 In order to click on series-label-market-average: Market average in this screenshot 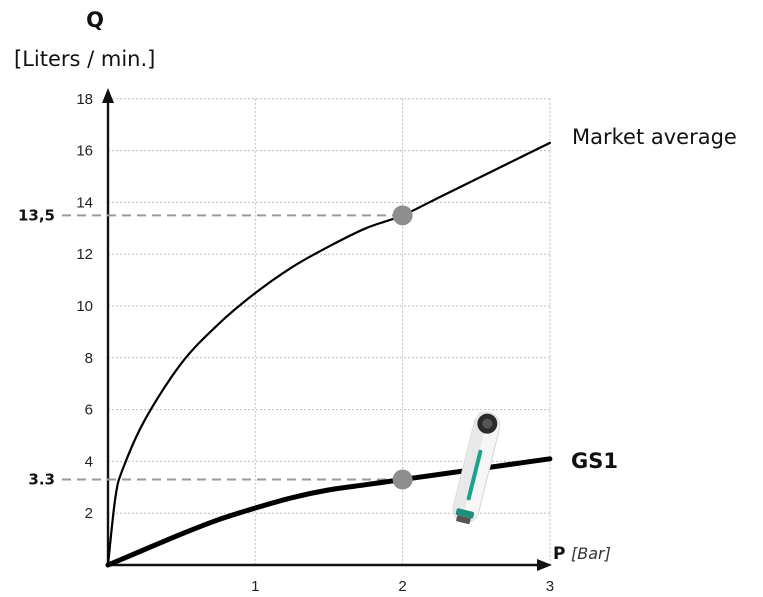, I will do `click(654, 137)`.